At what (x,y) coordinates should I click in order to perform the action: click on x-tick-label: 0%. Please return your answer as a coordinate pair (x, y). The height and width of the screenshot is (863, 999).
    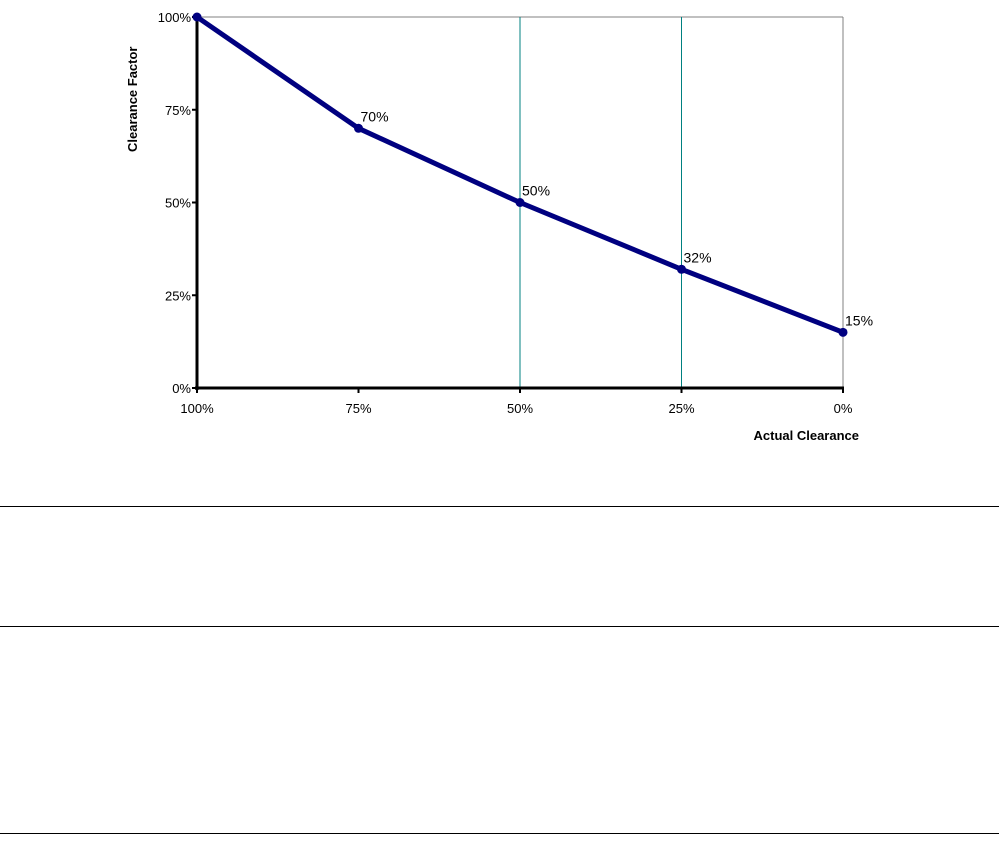
    Looking at the image, I should click on (843, 408).